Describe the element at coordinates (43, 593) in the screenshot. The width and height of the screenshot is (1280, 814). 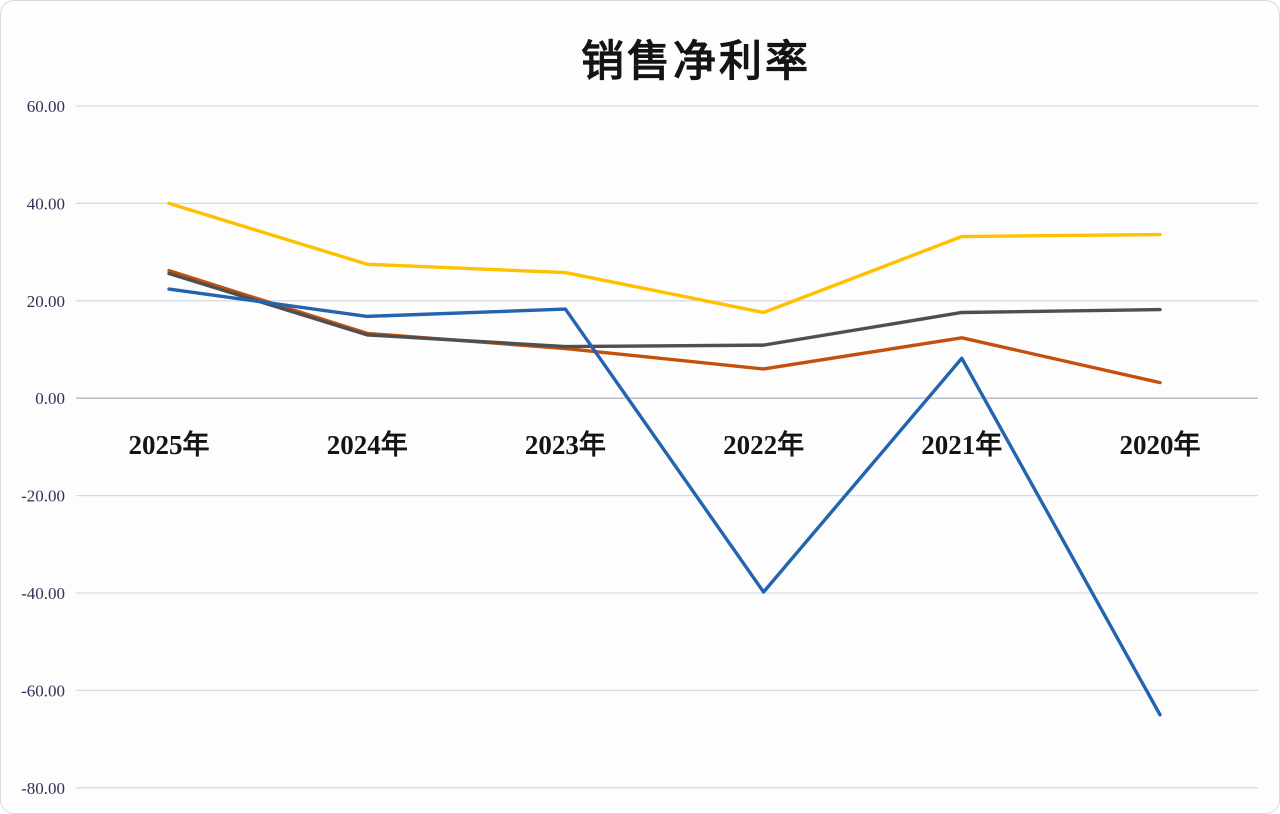
I see `y-axis-tick-label: -40.00` at that location.